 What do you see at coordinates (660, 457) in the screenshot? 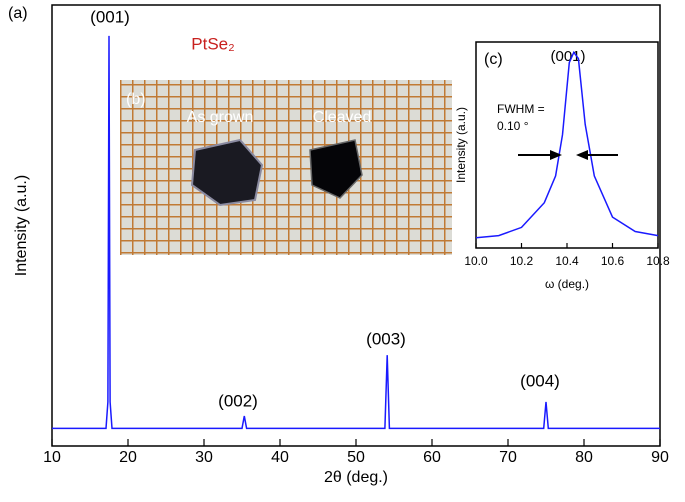
I see `x-tick-label: 90` at bounding box center [660, 457].